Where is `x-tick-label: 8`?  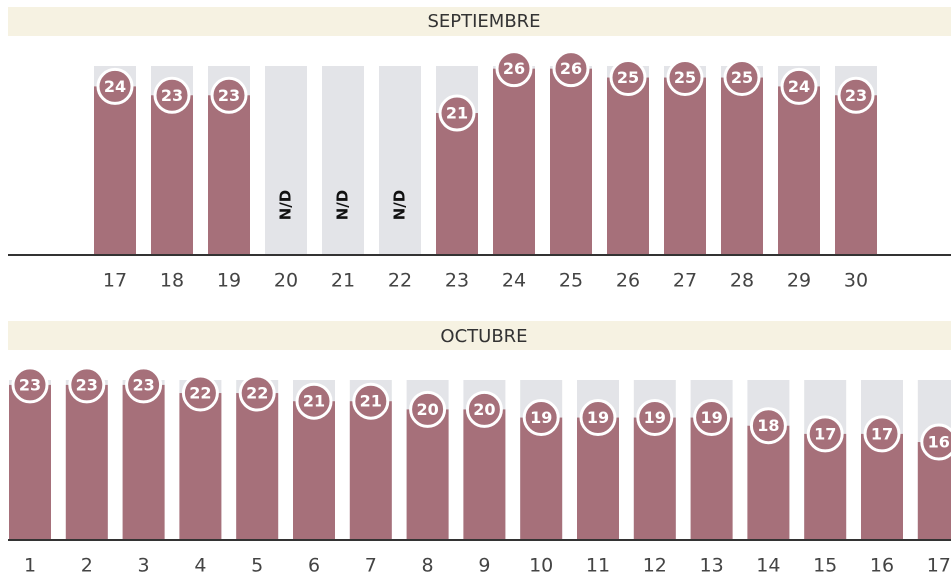 x-tick-label: 8 is located at coordinates (428, 566).